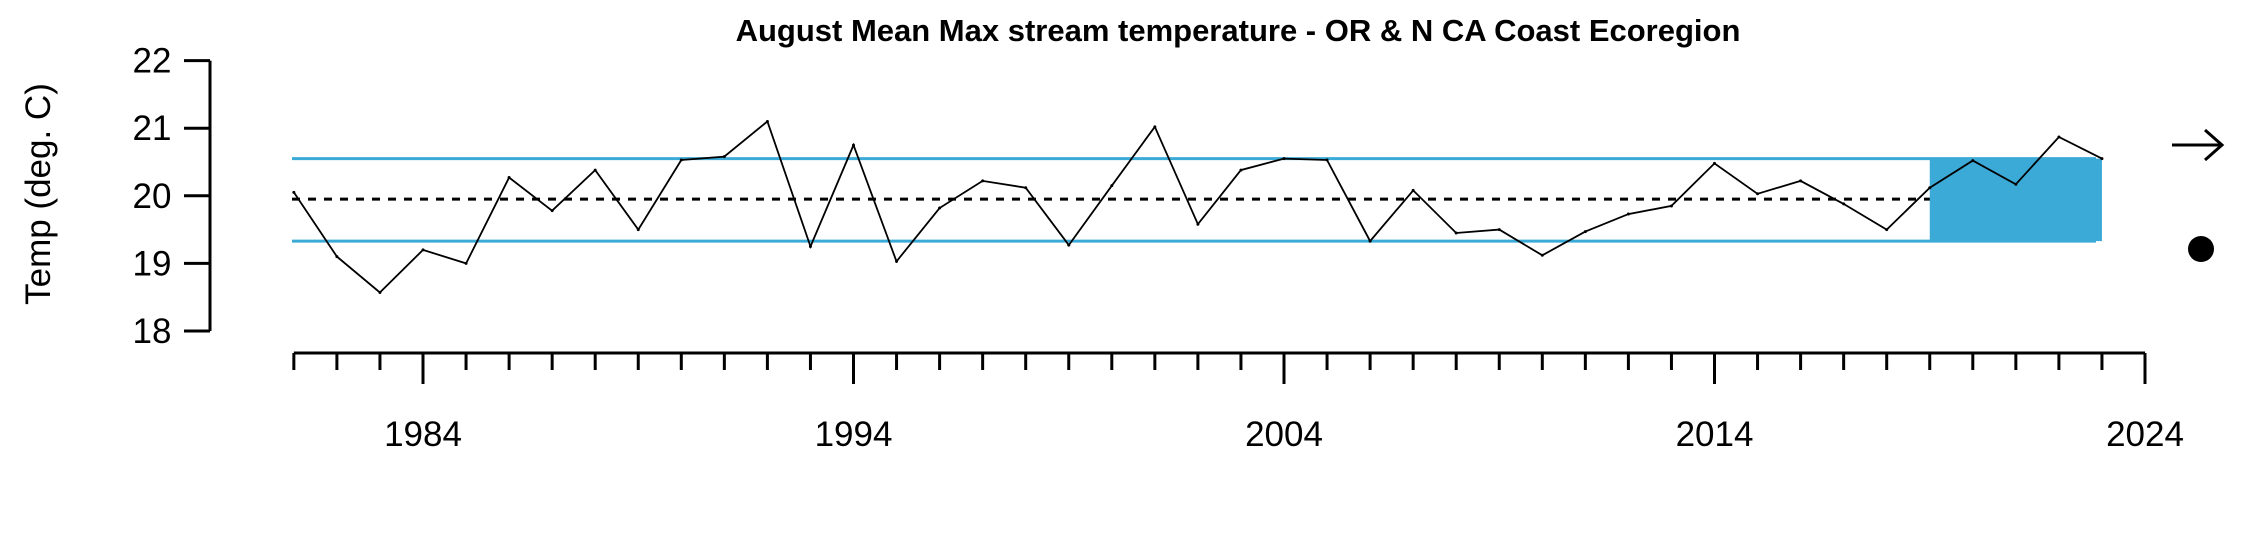  What do you see at coordinates (38, 194) in the screenshot?
I see `y-axis-label: Temp (deg. C)` at bounding box center [38, 194].